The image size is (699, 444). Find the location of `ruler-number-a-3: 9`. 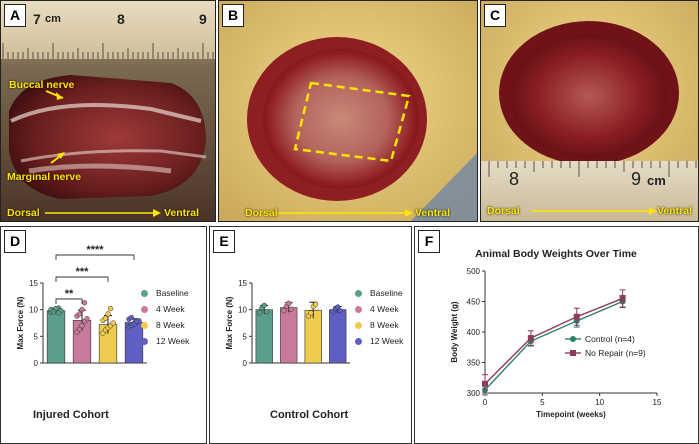

ruler-number-a-3: 9 is located at coordinates (203, 19).